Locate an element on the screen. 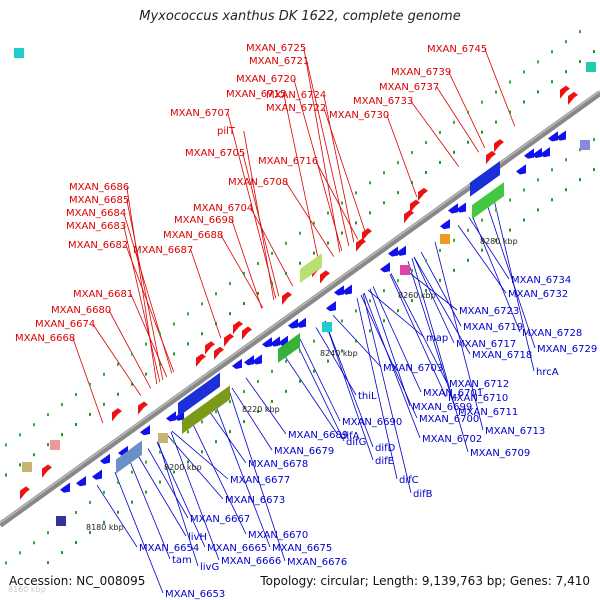 This screenshot has width=600, height=600. reverse-gene-label: MXAN_6723 is located at coordinates (489, 311).